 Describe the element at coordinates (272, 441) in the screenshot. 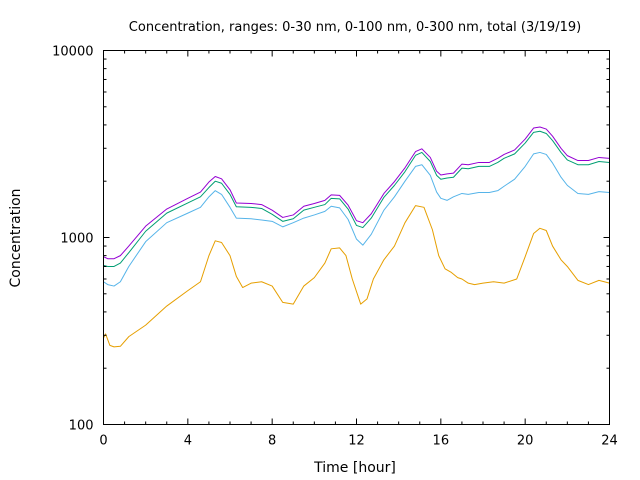

I see `x-tick-label: 8` at that location.